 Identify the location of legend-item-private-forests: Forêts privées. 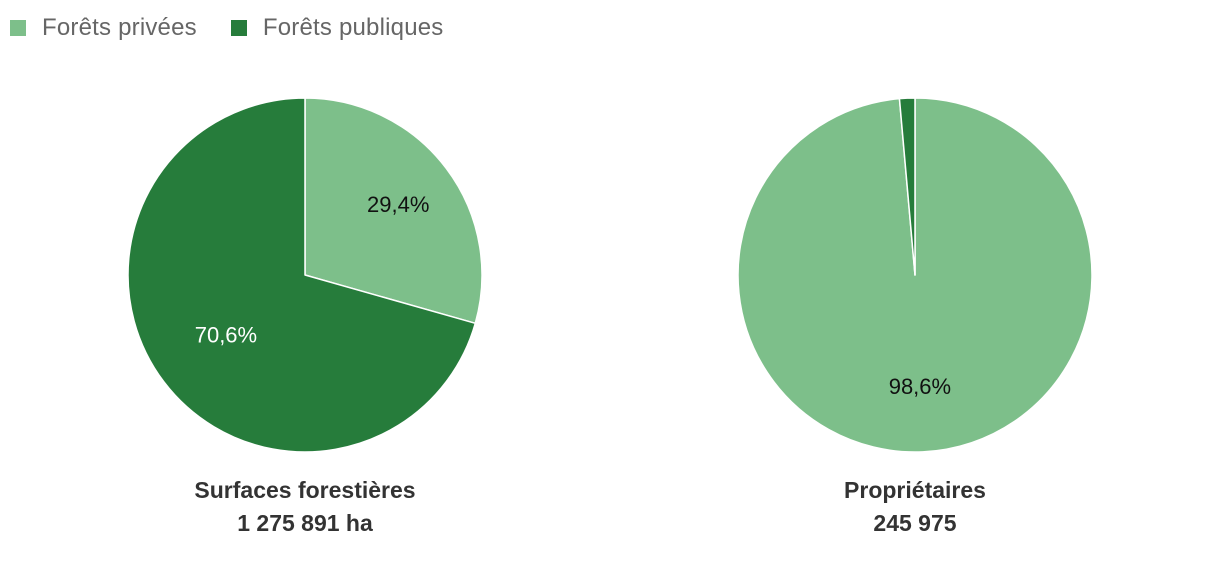
(103, 28).